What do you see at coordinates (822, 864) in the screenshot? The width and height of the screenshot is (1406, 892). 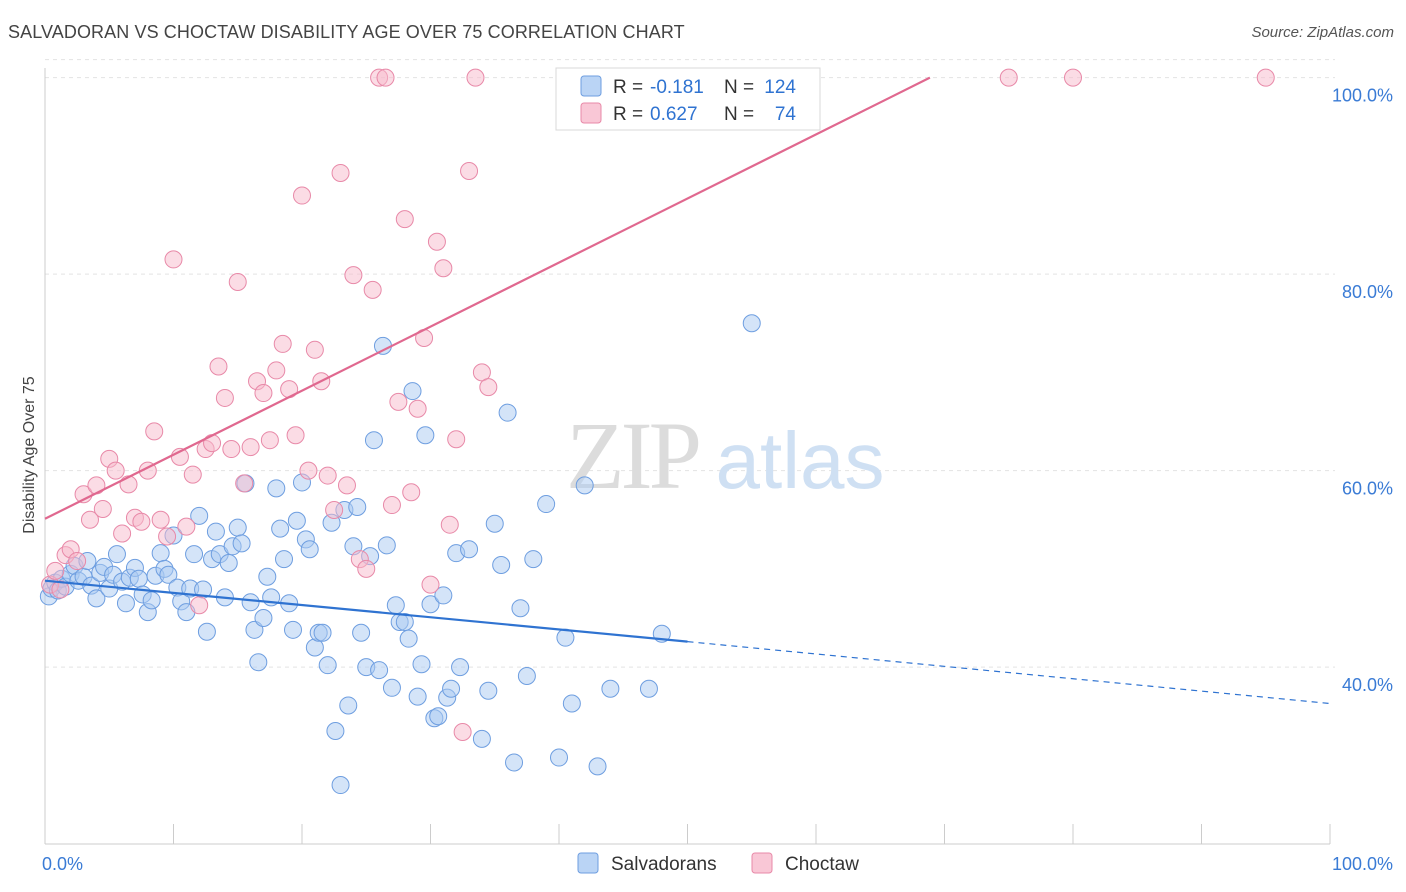 I see `legend-label: Choctaw` at bounding box center [822, 864].